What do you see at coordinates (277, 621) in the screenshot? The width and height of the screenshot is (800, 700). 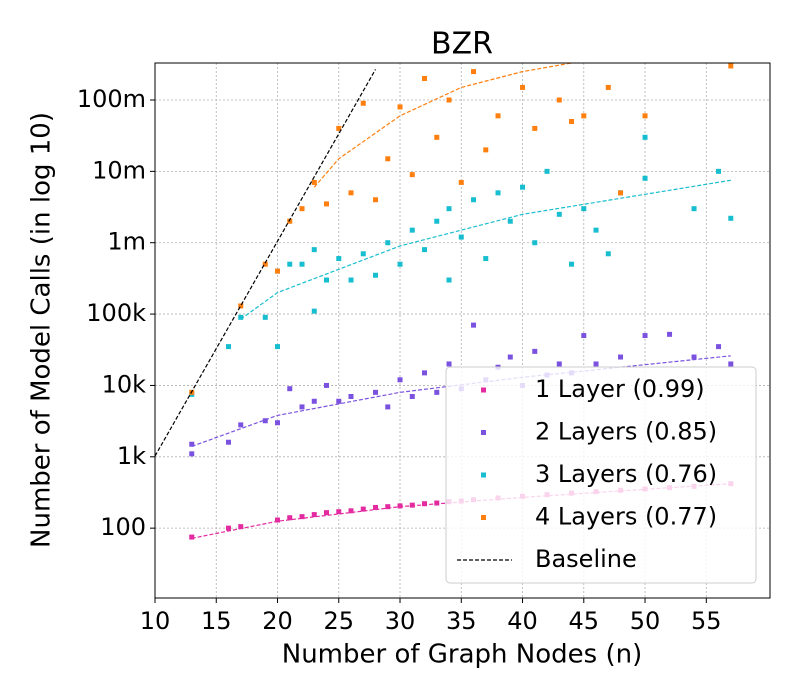 I see `x-tick-label: 20` at bounding box center [277, 621].